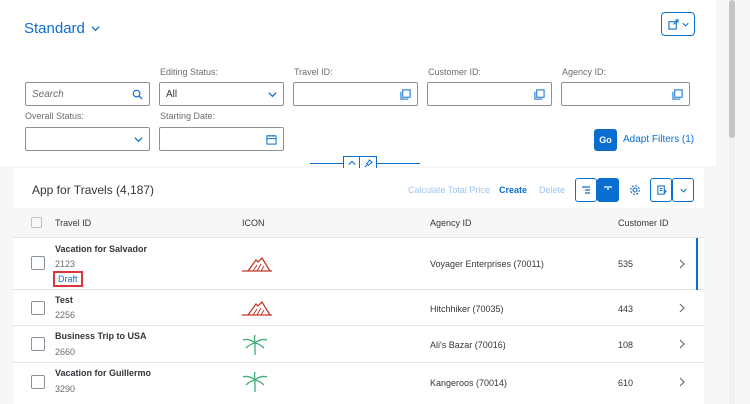  I want to click on column-header-icon: ICON, so click(253, 223).